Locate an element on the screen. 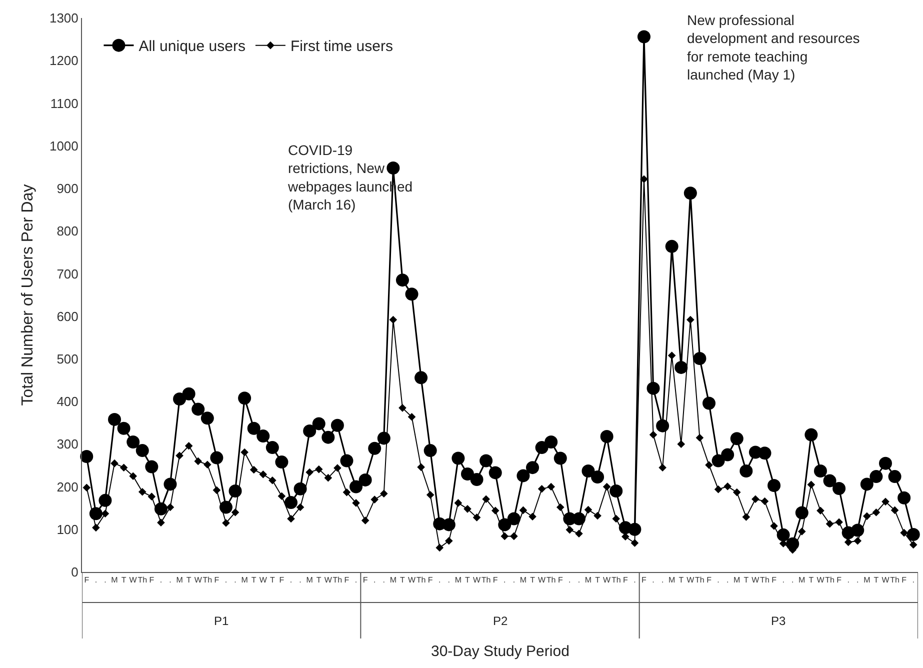 The height and width of the screenshot is (668, 923). y-tick-label: 500 is located at coordinates (67, 358).